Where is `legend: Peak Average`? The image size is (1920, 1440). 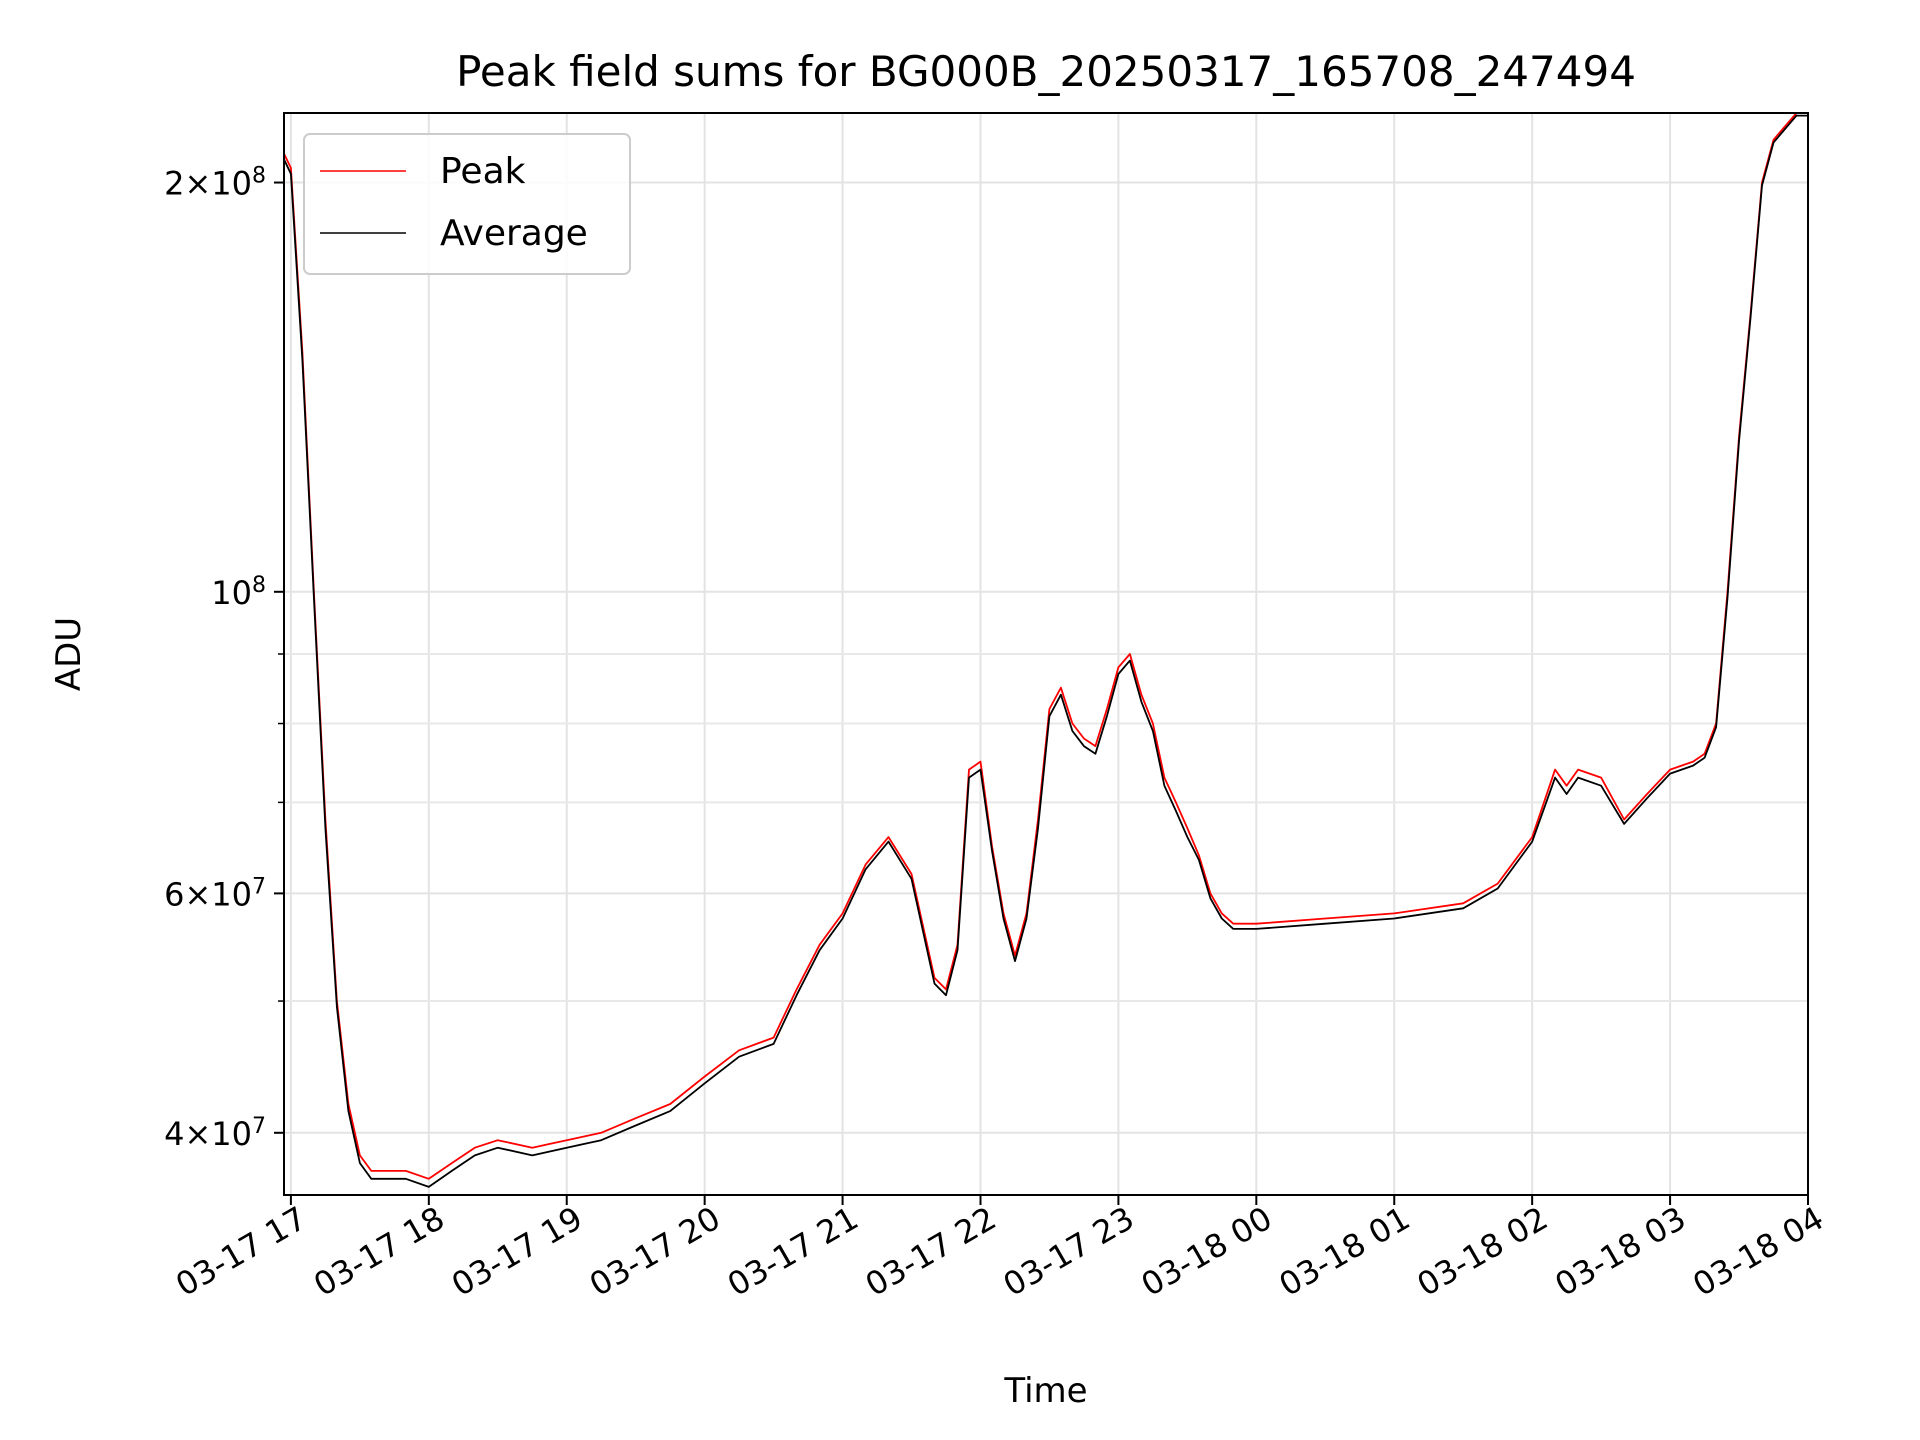 legend: Peak Average is located at coordinates (467, 204).